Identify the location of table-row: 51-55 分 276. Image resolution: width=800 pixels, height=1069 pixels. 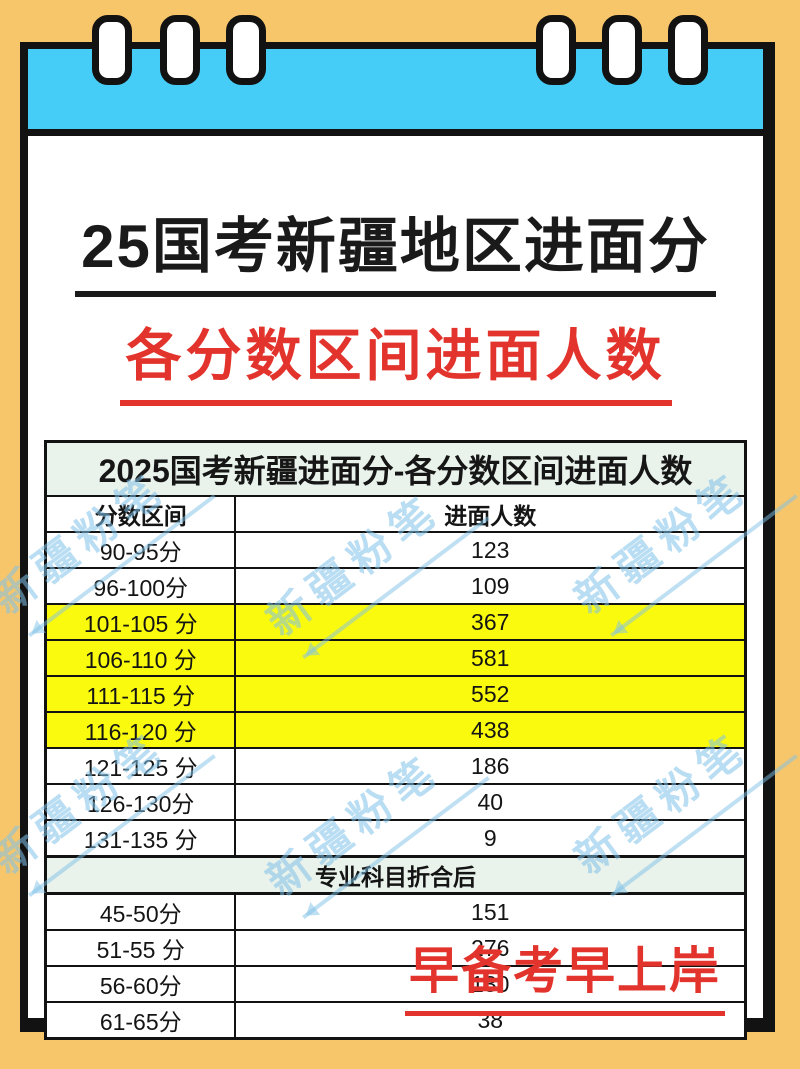
(395, 948).